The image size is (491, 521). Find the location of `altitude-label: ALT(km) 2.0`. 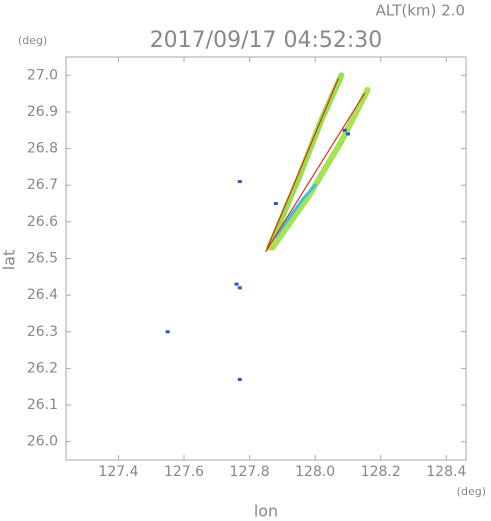

altitude-label: ALT(km) 2.0 is located at coordinates (420, 11).